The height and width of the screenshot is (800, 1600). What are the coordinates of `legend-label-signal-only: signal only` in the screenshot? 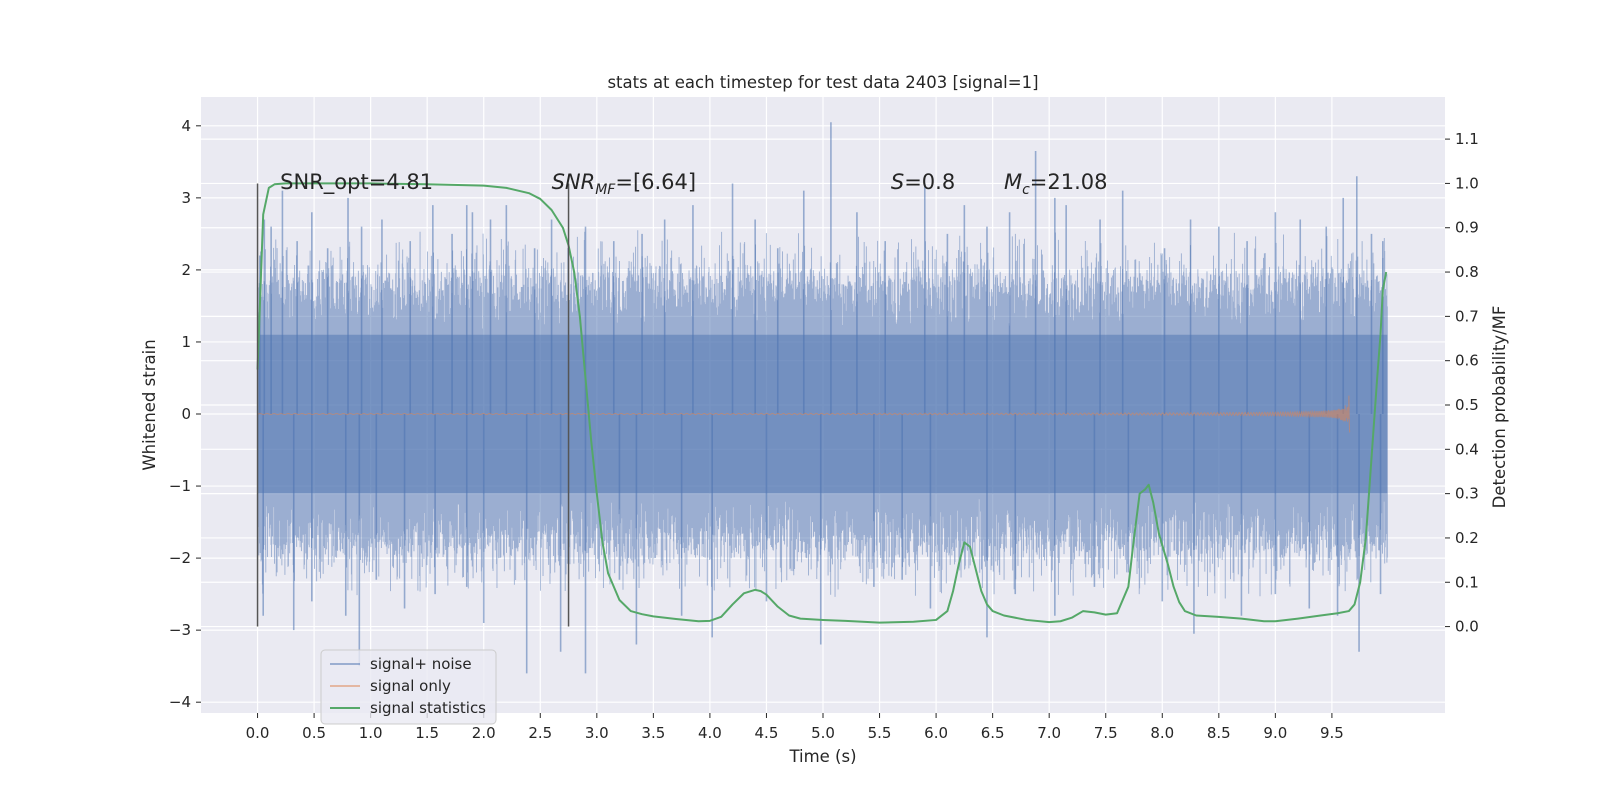 It's located at (410, 686).